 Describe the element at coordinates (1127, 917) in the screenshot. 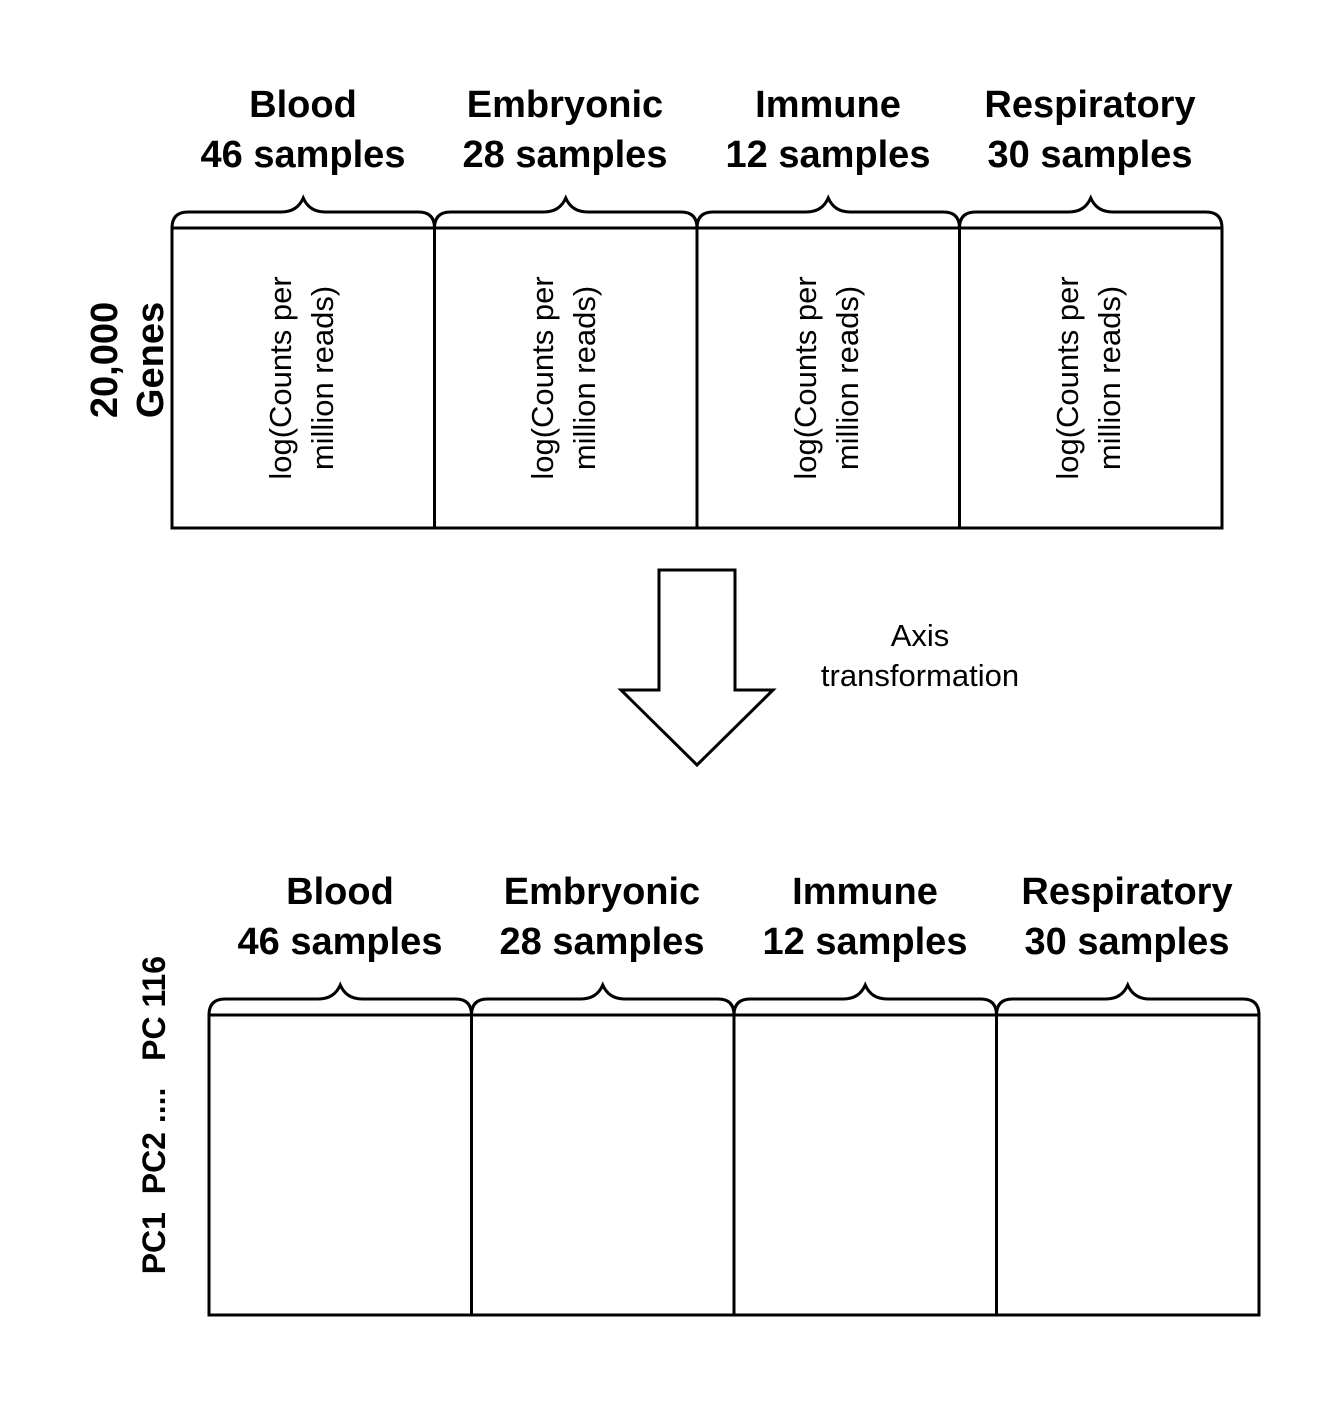

I see `bottom-group-label-respiratory: Respiratory 30 samples` at that location.